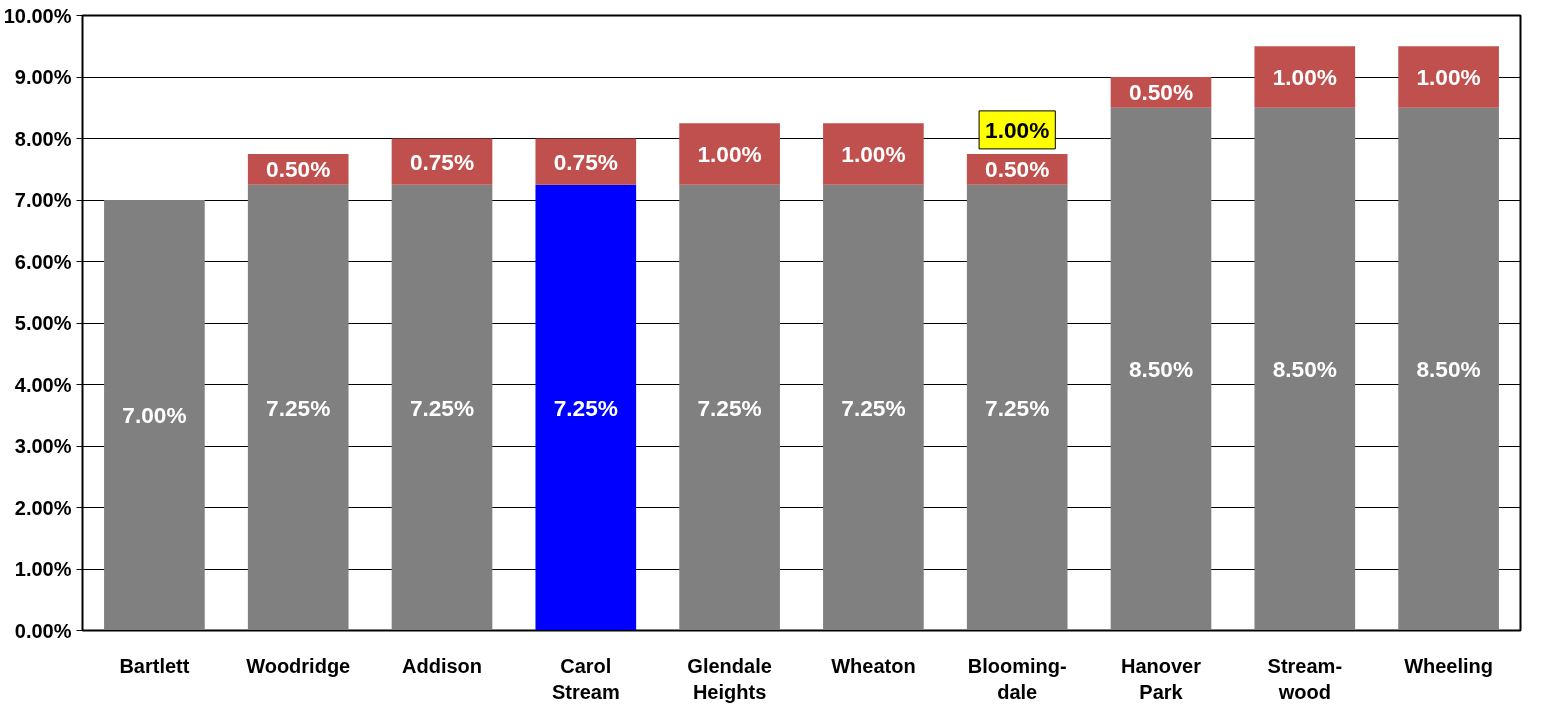  What do you see at coordinates (43, 569) in the screenshot?
I see `y-tick-label: 1.00%` at bounding box center [43, 569].